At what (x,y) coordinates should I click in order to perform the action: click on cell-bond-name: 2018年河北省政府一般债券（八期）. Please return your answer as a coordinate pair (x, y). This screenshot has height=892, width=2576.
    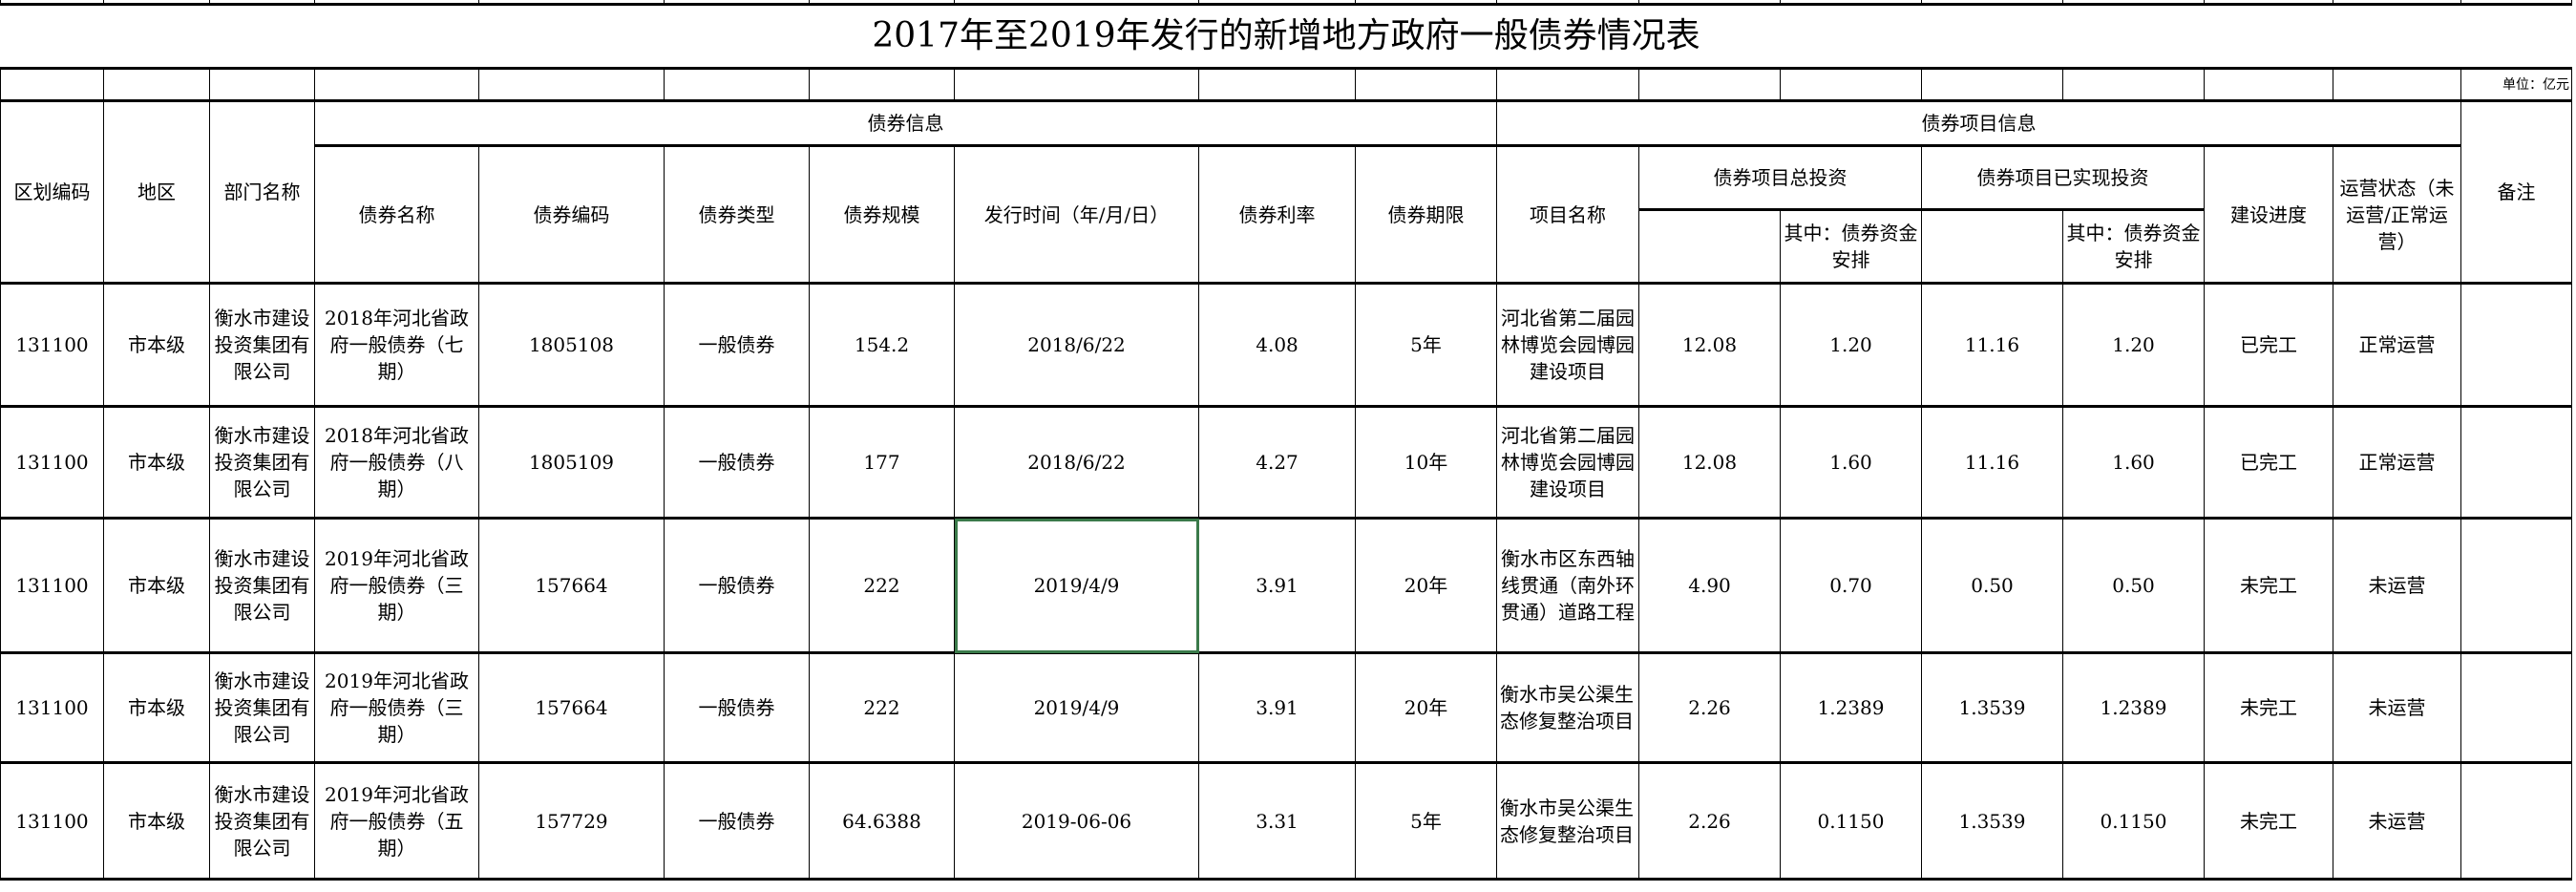
    Looking at the image, I should click on (396, 463).